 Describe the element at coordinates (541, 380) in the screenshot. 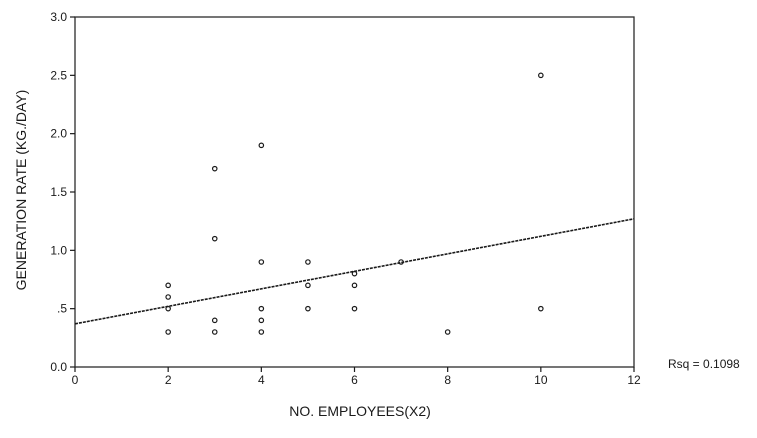

I see `x-tick-label: 10` at that location.